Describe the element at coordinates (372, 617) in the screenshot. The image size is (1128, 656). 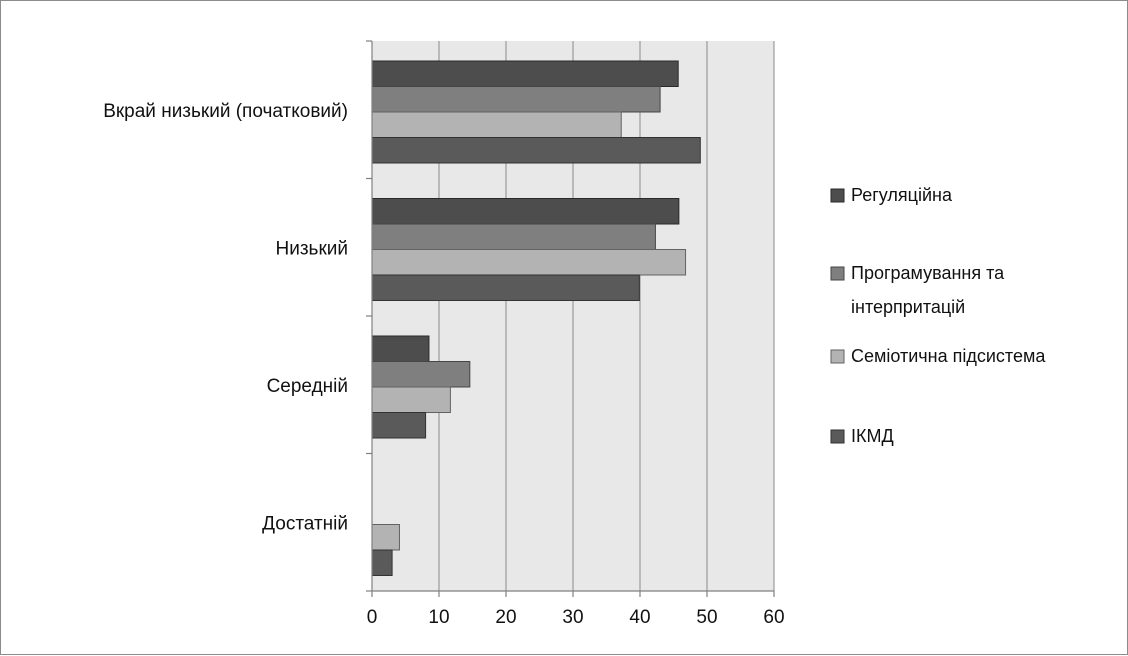
I see `x-tick-label: 0` at that location.